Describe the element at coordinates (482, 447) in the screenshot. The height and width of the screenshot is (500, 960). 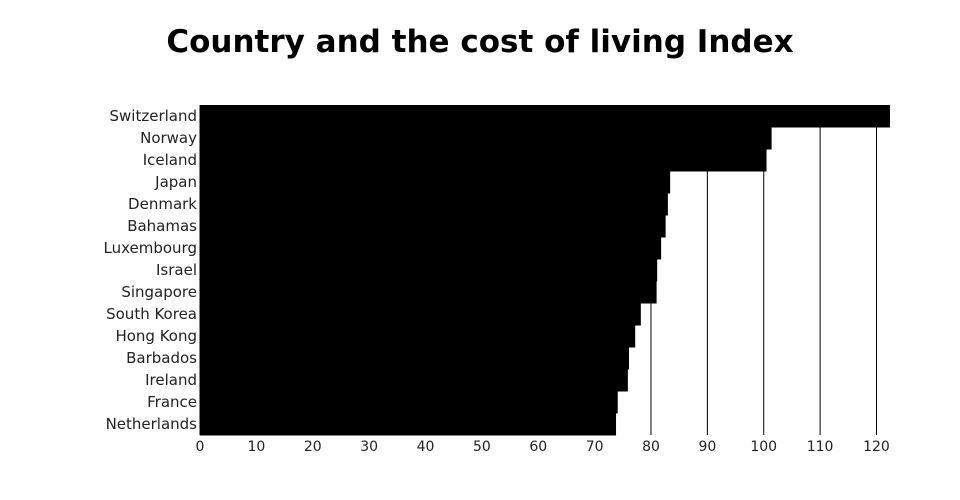
I see `x-tick-label: 50` at that location.